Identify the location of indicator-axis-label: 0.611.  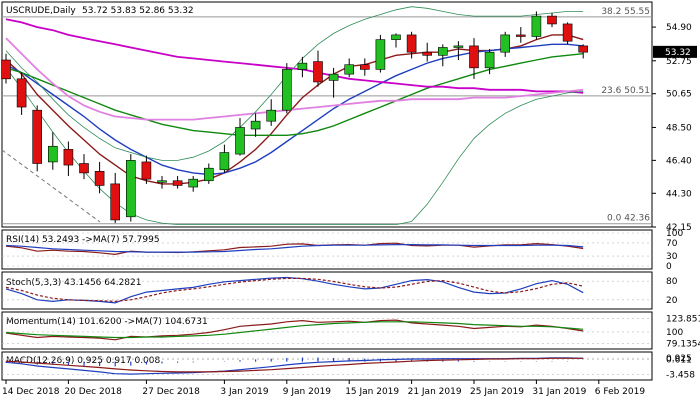
(679, 360).